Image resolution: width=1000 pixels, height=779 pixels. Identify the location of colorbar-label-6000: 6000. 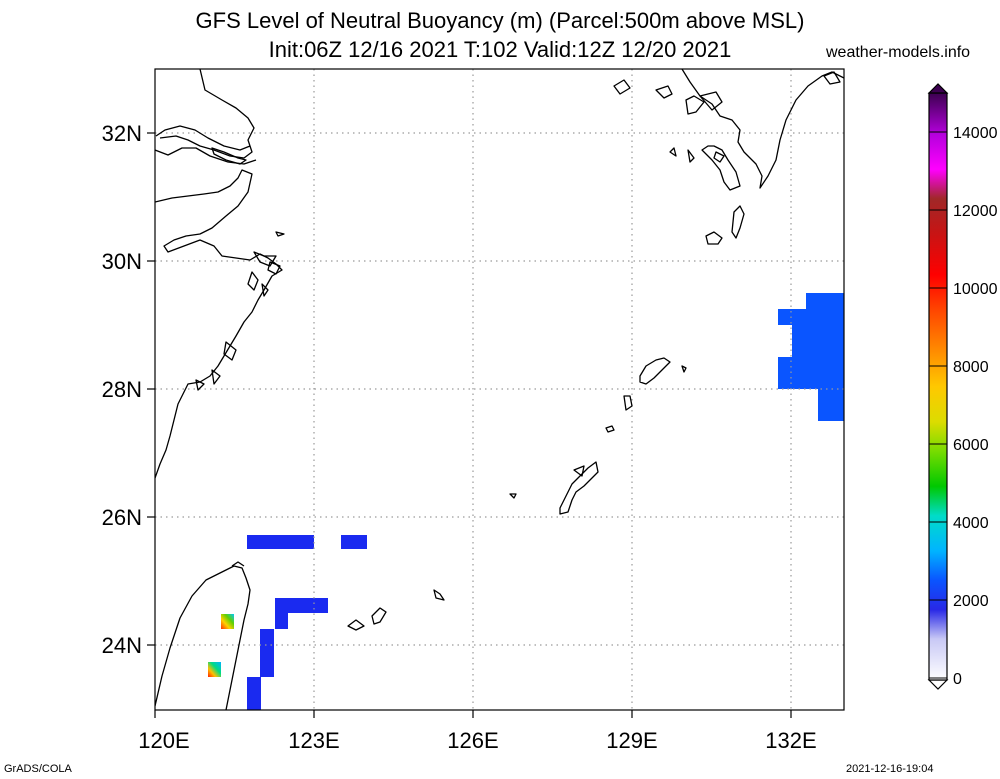
(971, 445).